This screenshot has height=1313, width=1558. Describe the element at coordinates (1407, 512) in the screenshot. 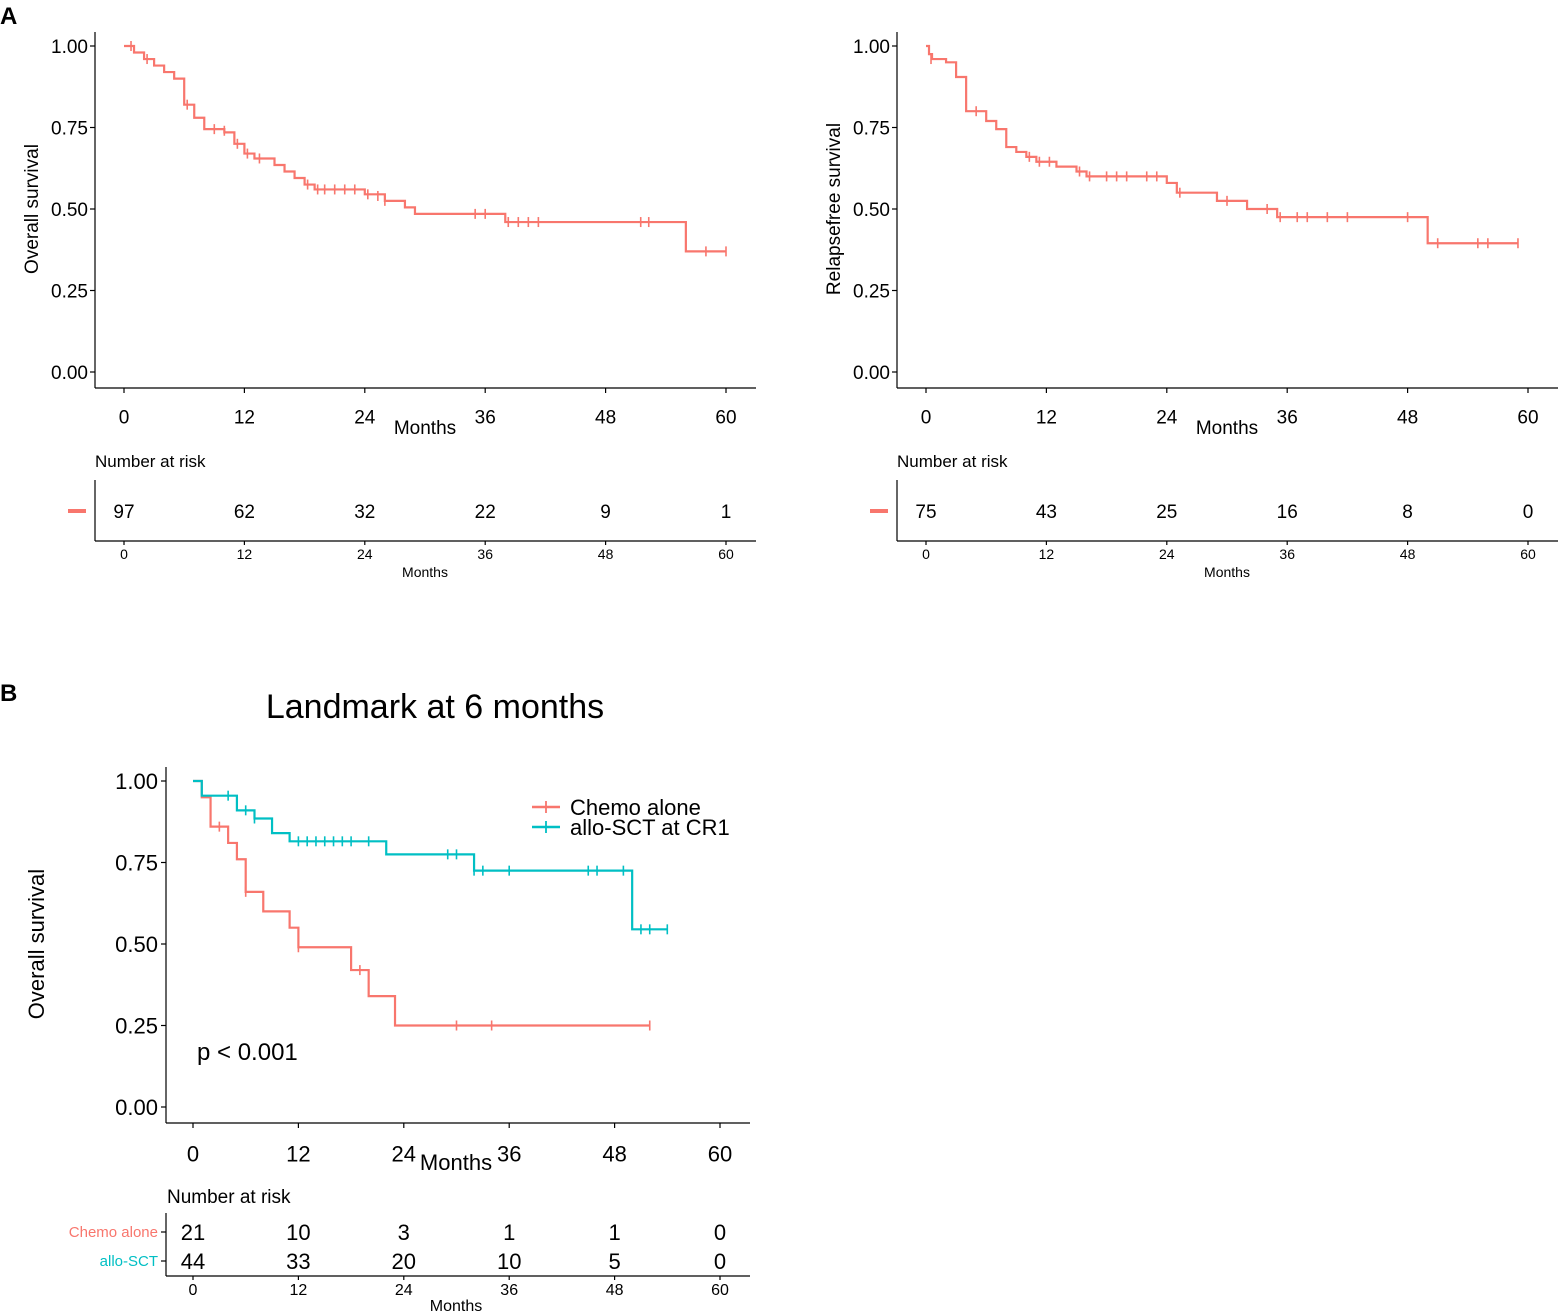

I see `risk-value: 8` at that location.